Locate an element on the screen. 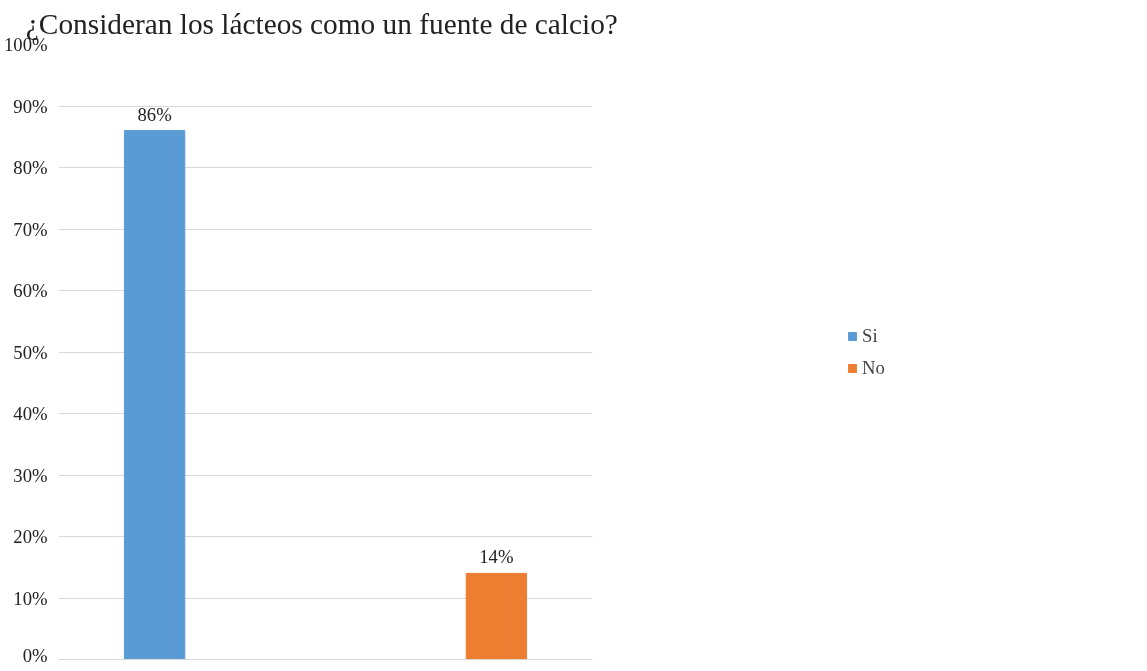 The image size is (1147, 671). legend-label: Si is located at coordinates (870, 335).